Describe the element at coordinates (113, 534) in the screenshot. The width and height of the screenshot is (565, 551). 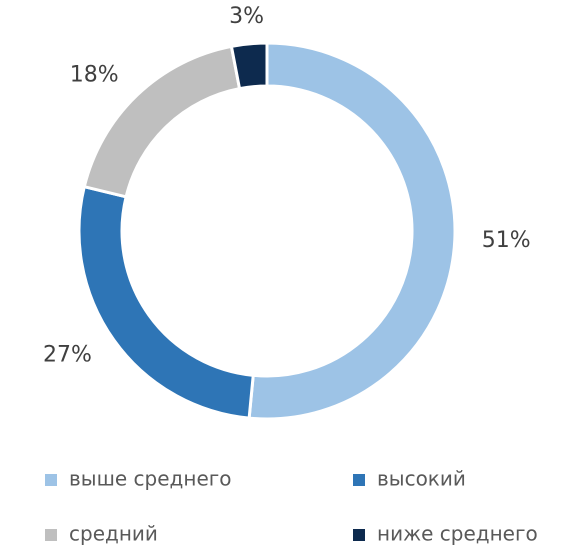
I see `legend-label: средний` at that location.